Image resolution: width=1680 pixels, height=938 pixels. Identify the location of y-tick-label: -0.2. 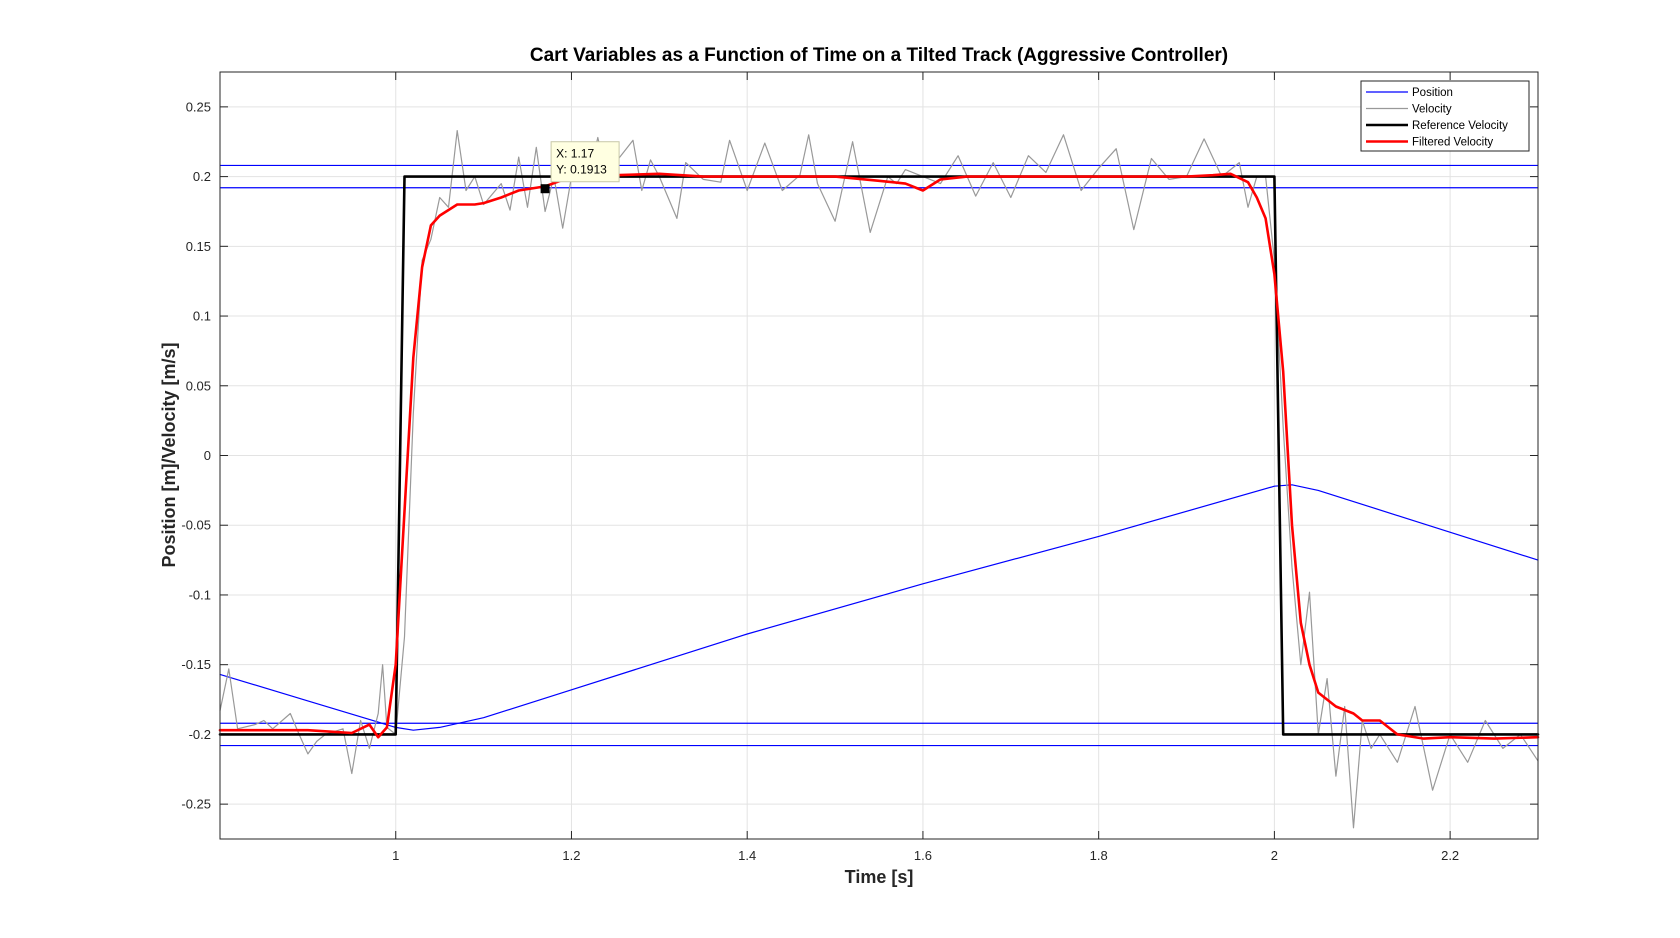
(200, 734).